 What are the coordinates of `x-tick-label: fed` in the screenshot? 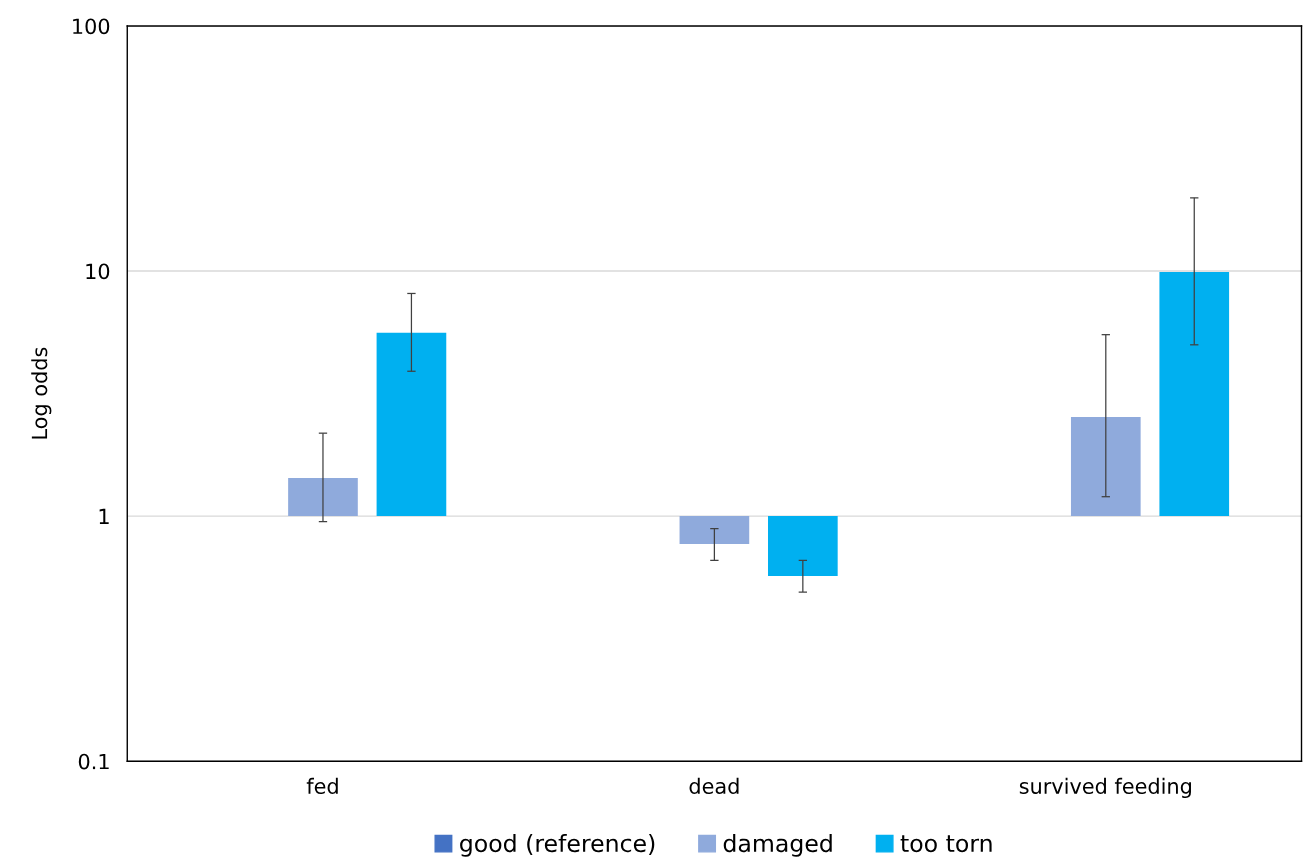 It's located at (322, 785).